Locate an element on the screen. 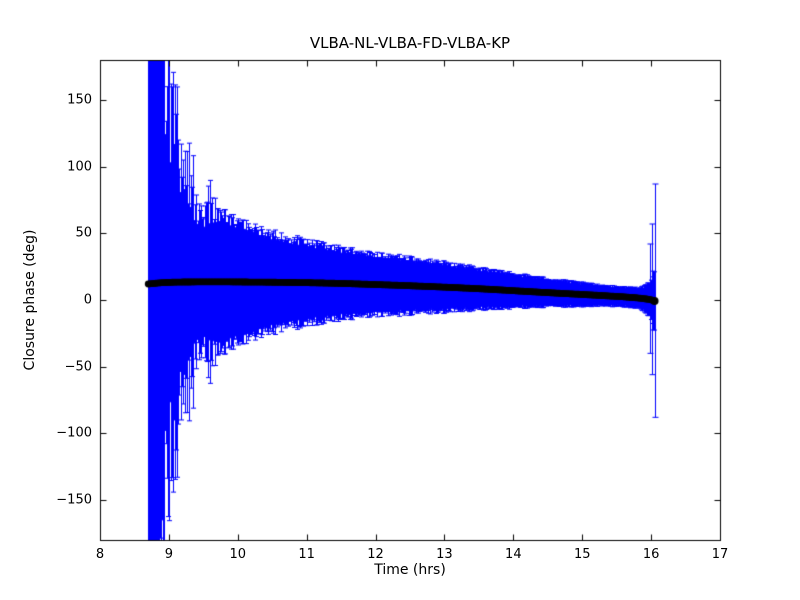 The image size is (800, 600). y-tick-label: 0 is located at coordinates (87, 300).